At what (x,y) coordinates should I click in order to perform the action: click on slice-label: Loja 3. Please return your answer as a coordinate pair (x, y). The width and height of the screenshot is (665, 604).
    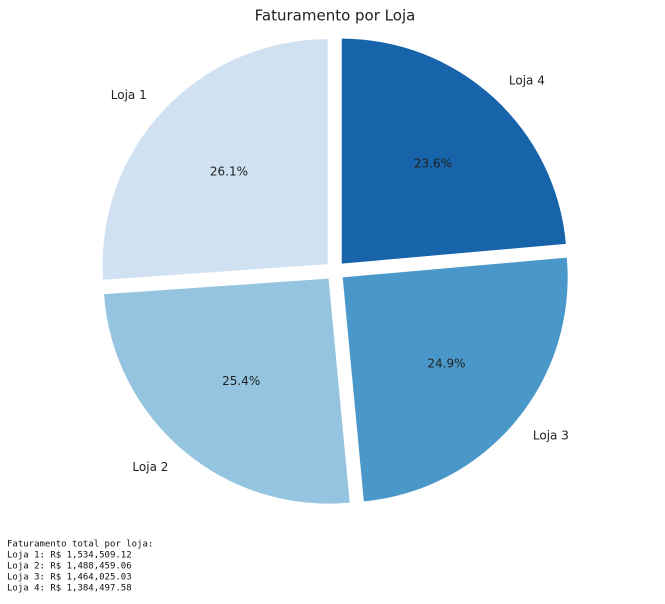
    Looking at the image, I should click on (551, 435).